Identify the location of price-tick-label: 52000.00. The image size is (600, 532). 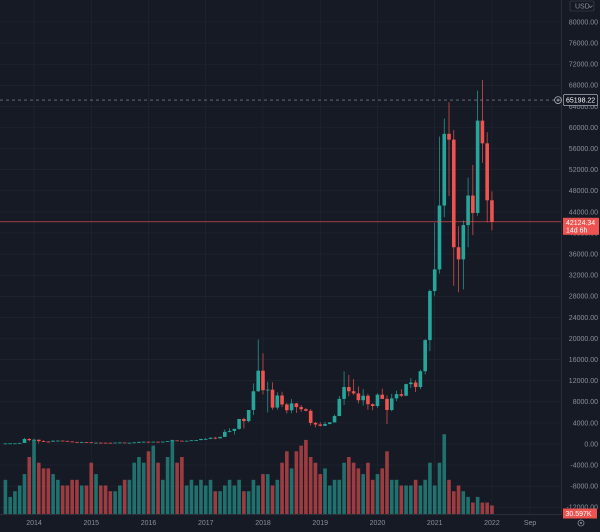
(583, 170).